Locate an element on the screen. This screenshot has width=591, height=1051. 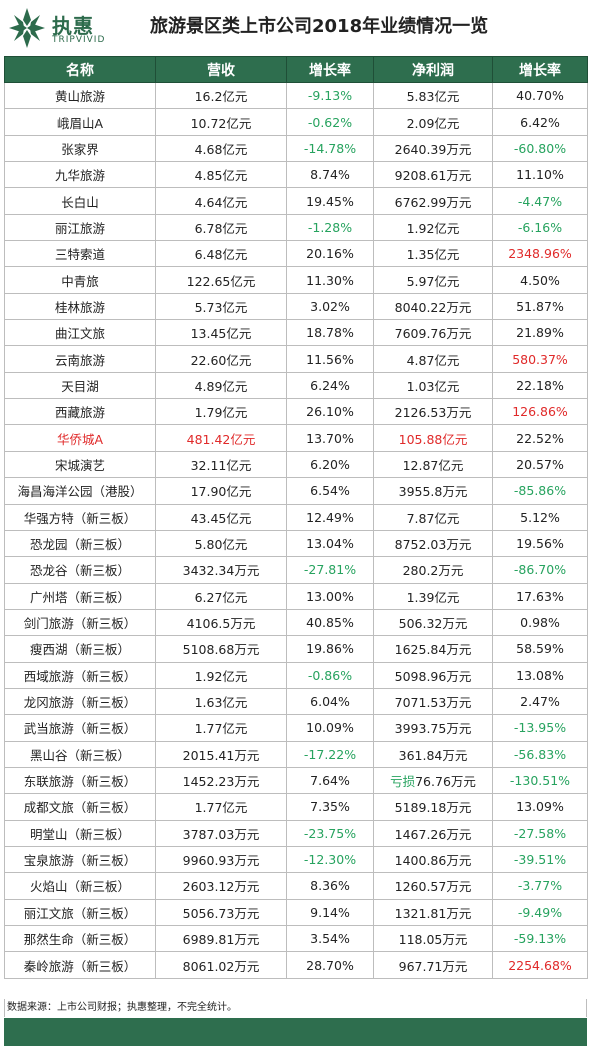
table-row: 剑门旅游（新三板） 4106.5万元 40.85% 506.32万元 0.98% is located at coordinates (296, 622).